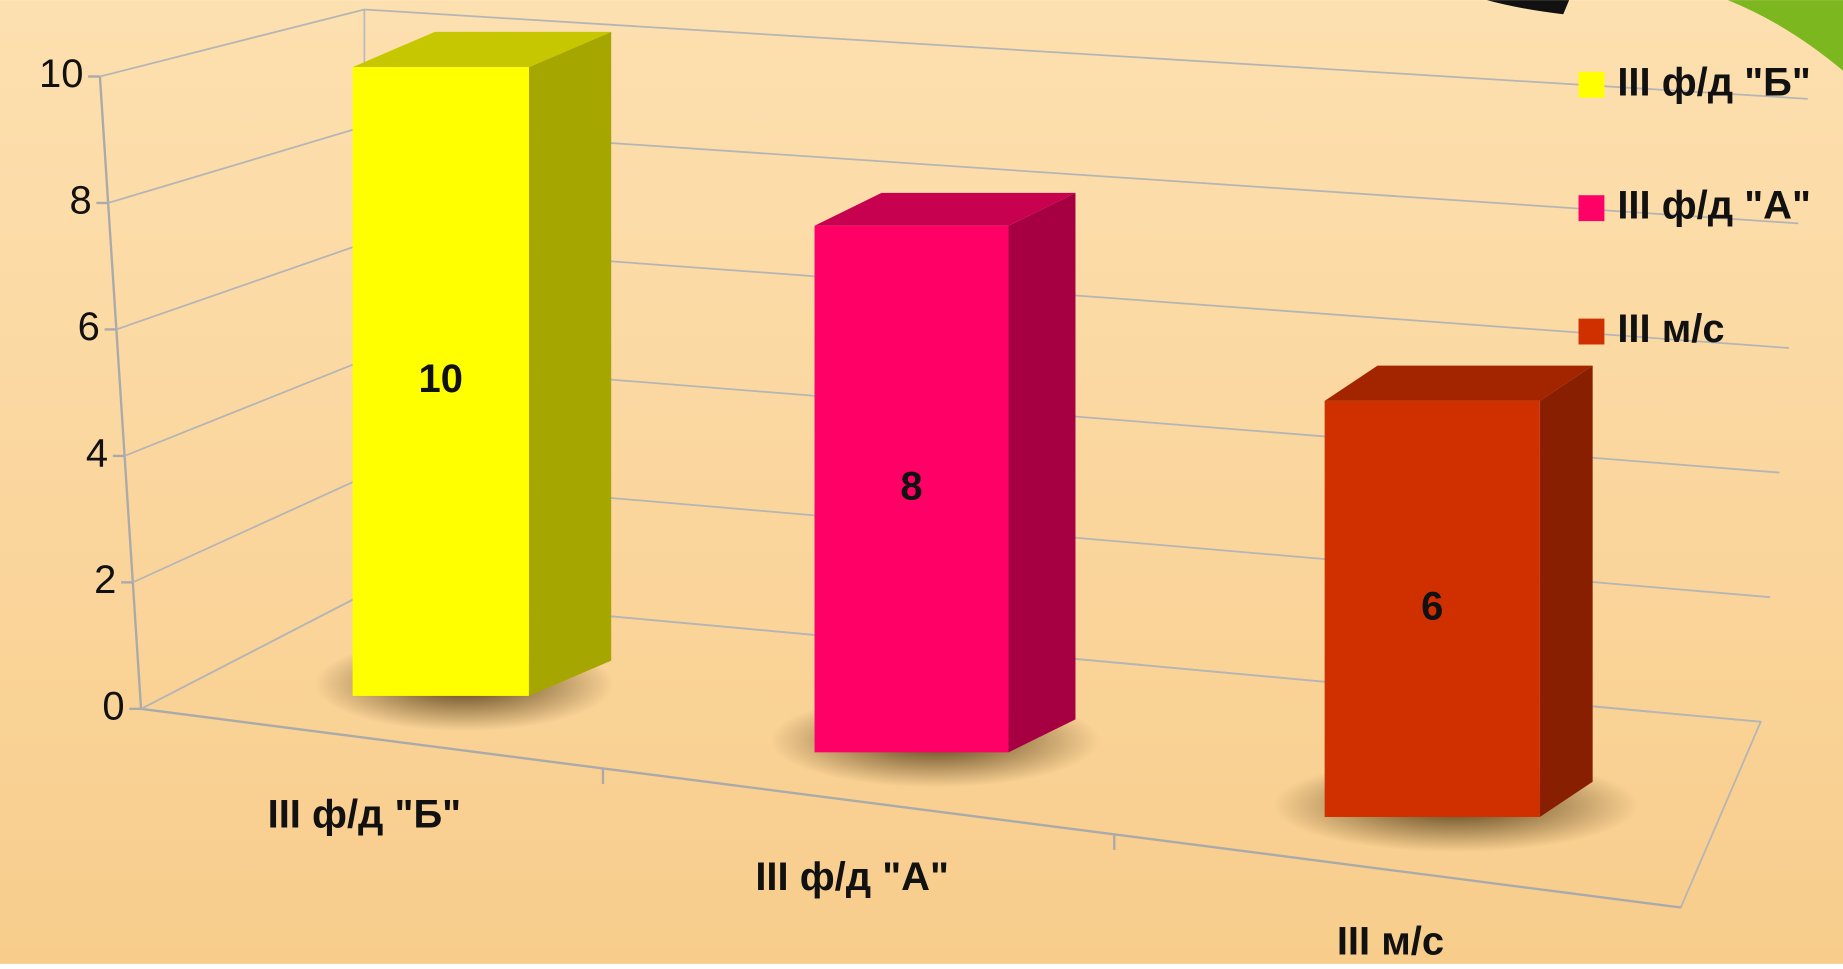 This screenshot has width=1843, height=969. I want to click on legend-label: III ф/д "Б", so click(1714, 82).